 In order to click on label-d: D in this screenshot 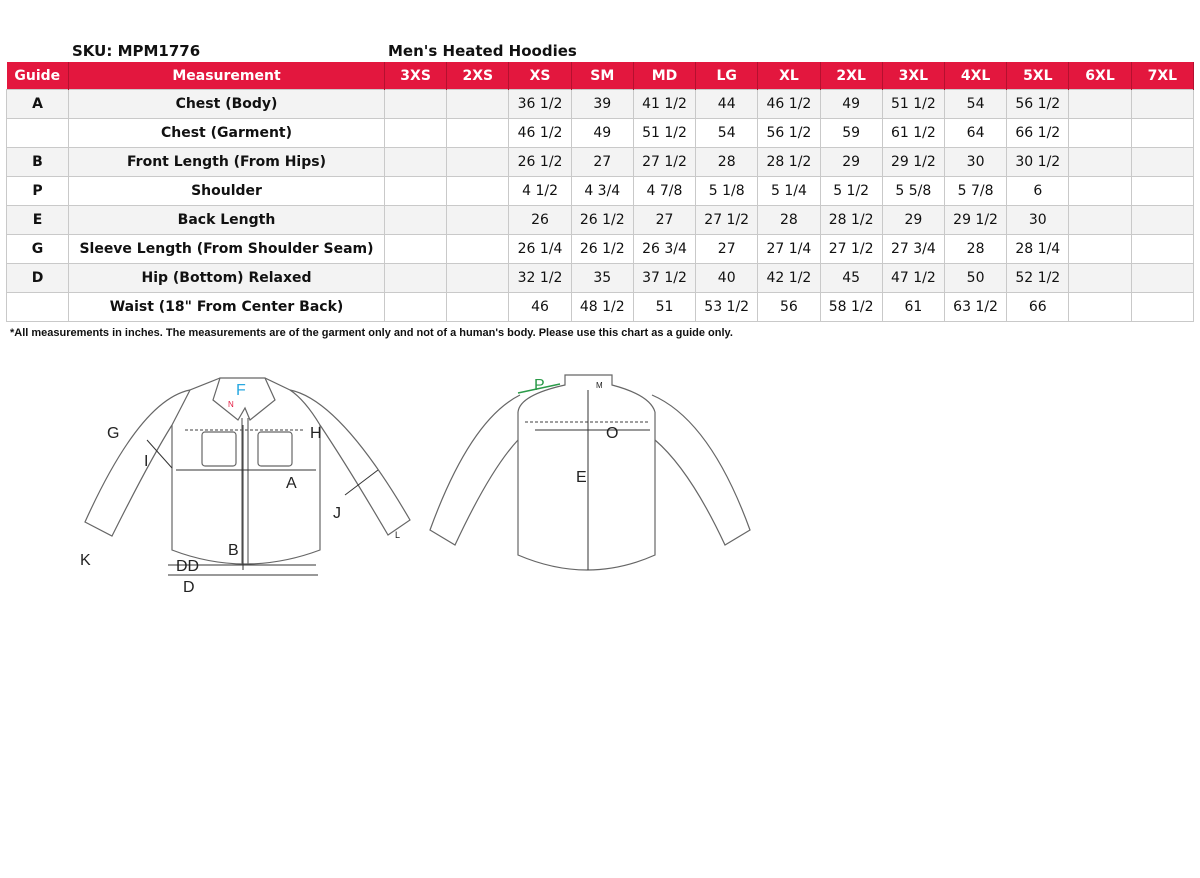, I will do `click(189, 587)`.